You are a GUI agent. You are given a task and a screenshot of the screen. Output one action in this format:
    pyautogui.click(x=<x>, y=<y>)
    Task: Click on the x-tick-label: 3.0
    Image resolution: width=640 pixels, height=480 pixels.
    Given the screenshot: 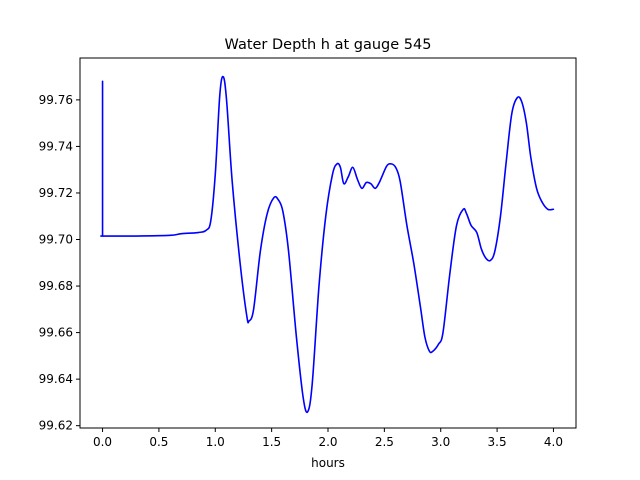 What is the action you would take?
    pyautogui.click(x=440, y=442)
    